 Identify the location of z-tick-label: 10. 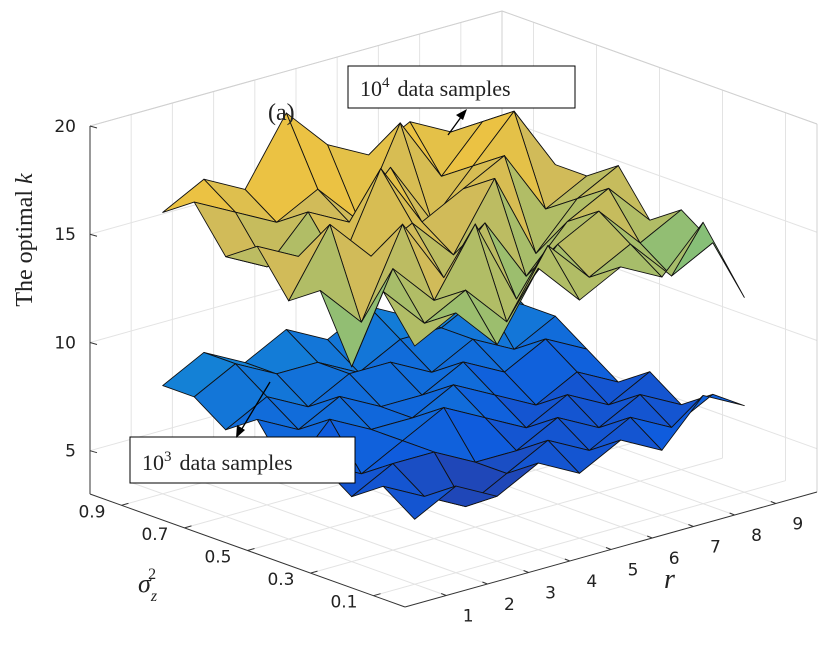
(65, 343).